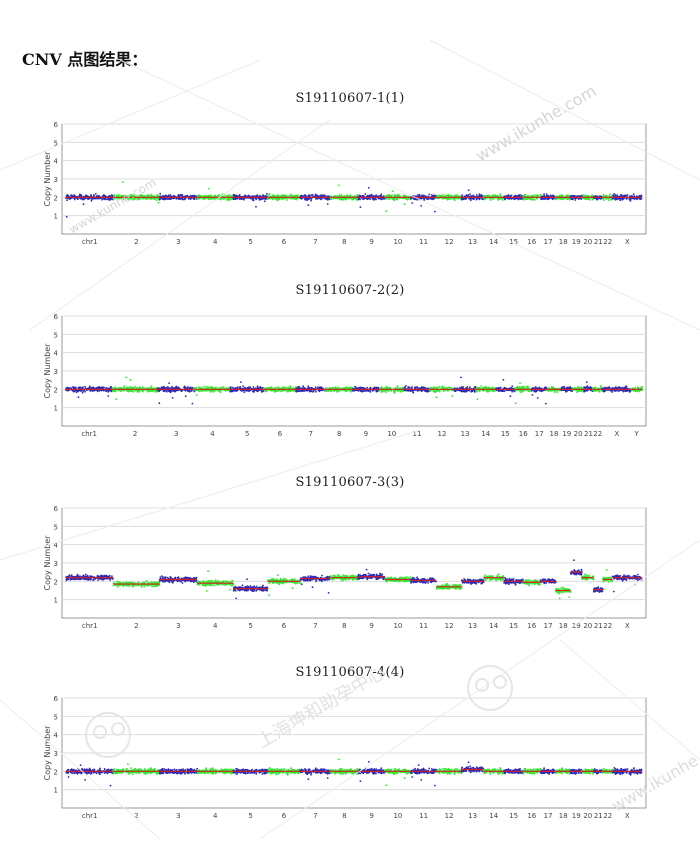 The image size is (700, 850). Describe the element at coordinates (136, 242) in the screenshot. I see `x-tick-label: 2` at that location.